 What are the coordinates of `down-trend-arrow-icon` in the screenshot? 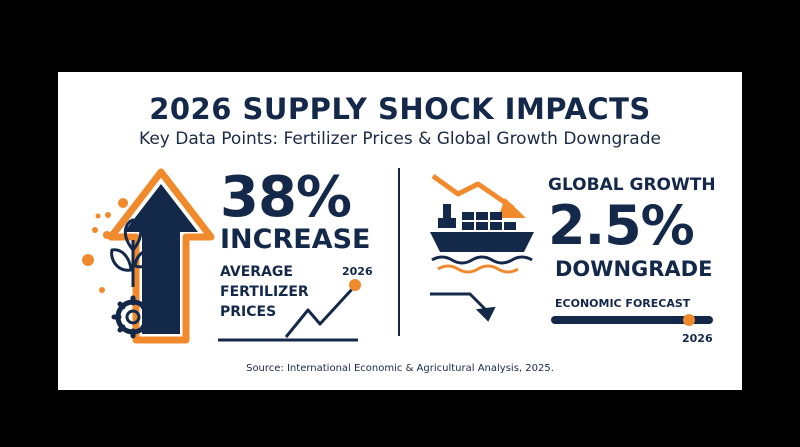 It's located at (478, 195).